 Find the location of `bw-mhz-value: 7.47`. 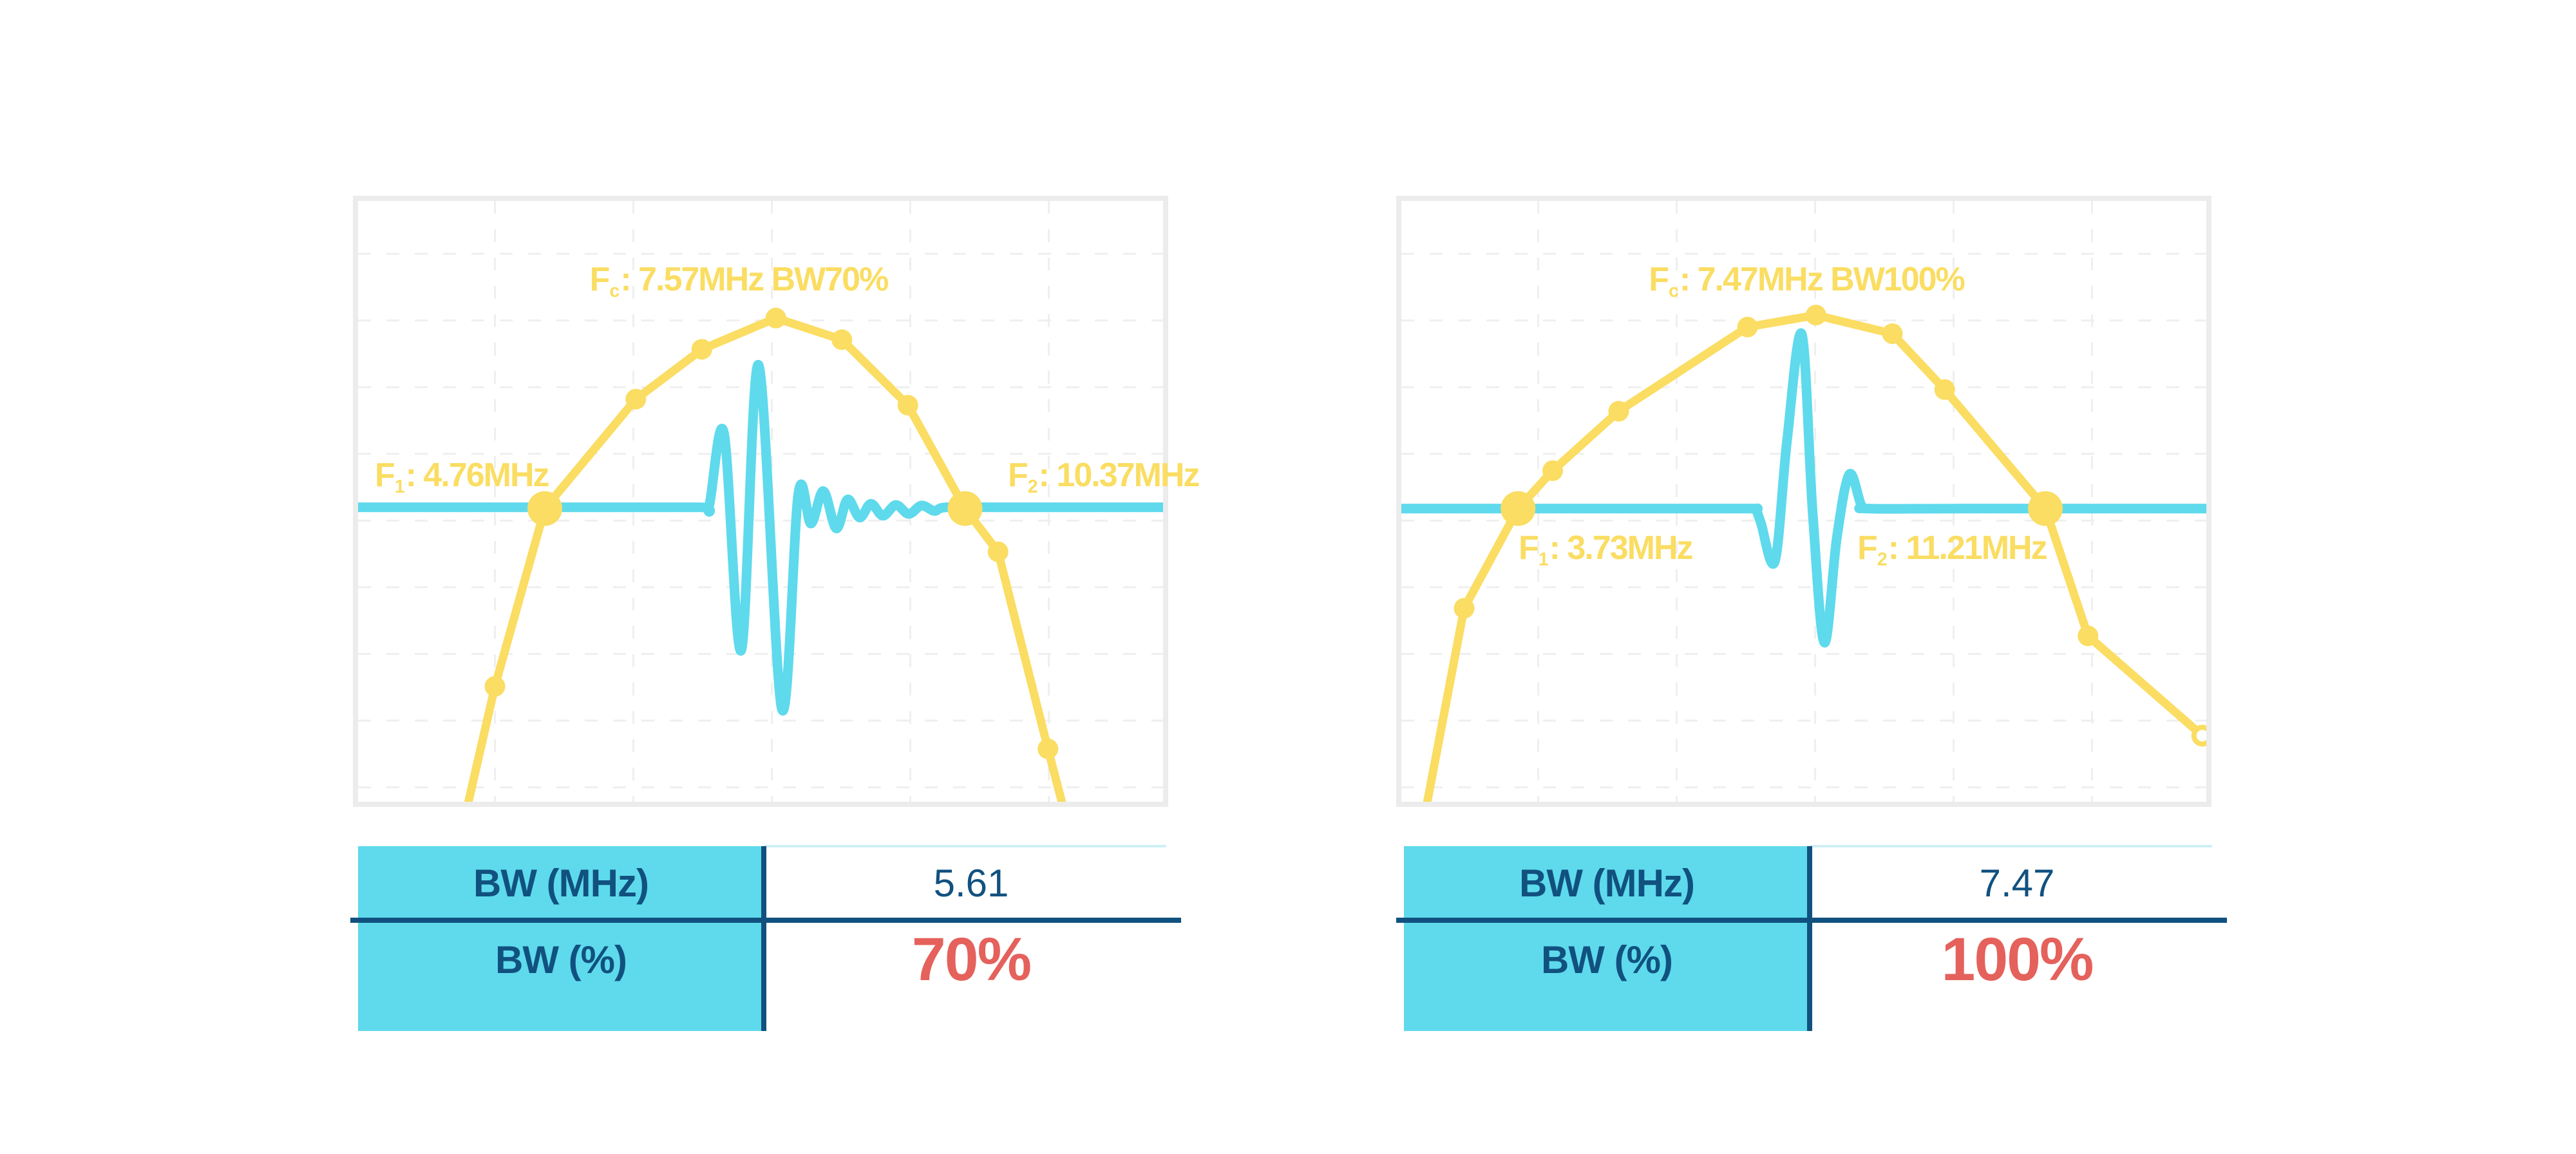

bw-mhz-value: 7.47 is located at coordinates (2017, 884).